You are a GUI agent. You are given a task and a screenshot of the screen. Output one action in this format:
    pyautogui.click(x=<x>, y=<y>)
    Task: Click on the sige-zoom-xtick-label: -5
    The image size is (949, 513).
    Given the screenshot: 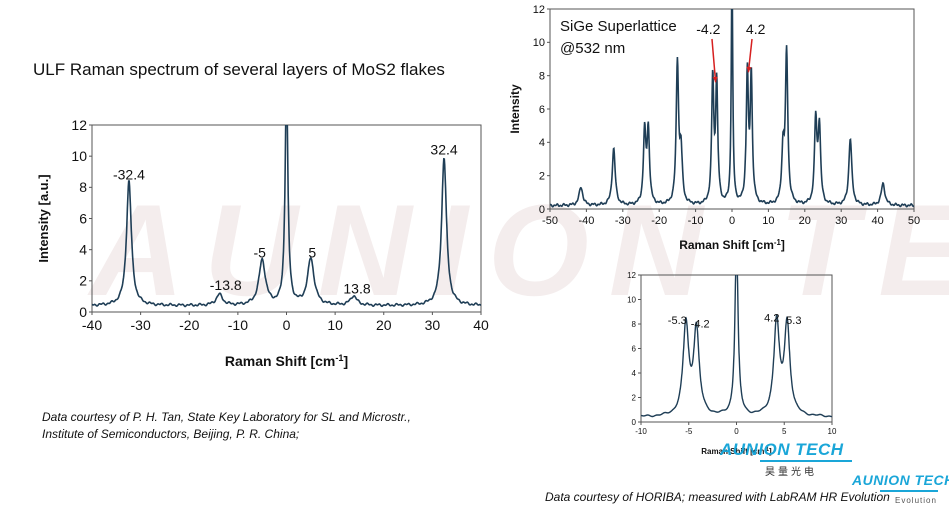 What is the action you would take?
    pyautogui.click(x=689, y=431)
    